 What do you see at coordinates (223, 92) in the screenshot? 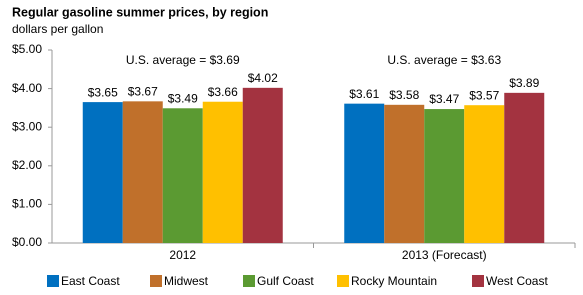
I see `value-label: $3.66` at bounding box center [223, 92].